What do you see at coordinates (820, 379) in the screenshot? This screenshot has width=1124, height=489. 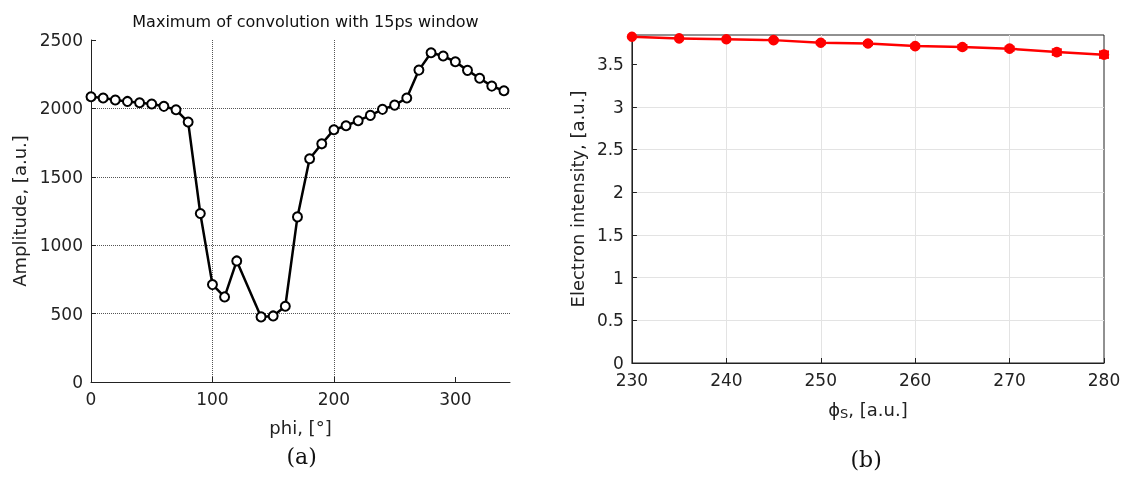 I see `x-tick-label: 250` at bounding box center [820, 379].